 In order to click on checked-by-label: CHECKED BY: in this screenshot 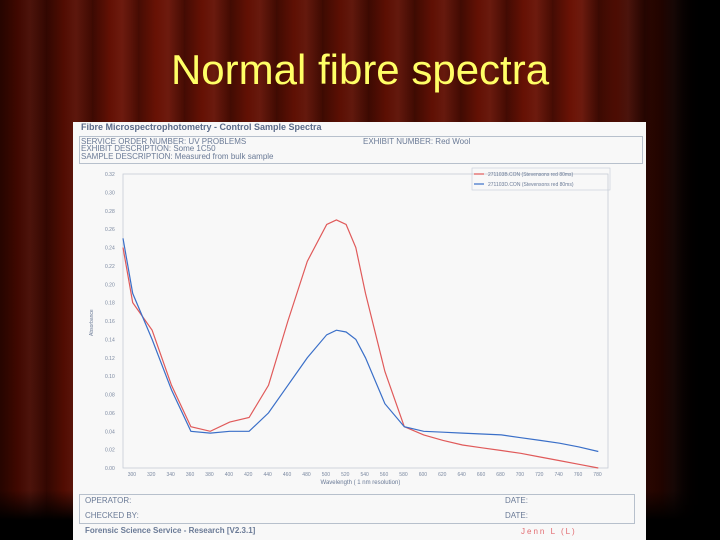, I will do `click(112, 515)`.